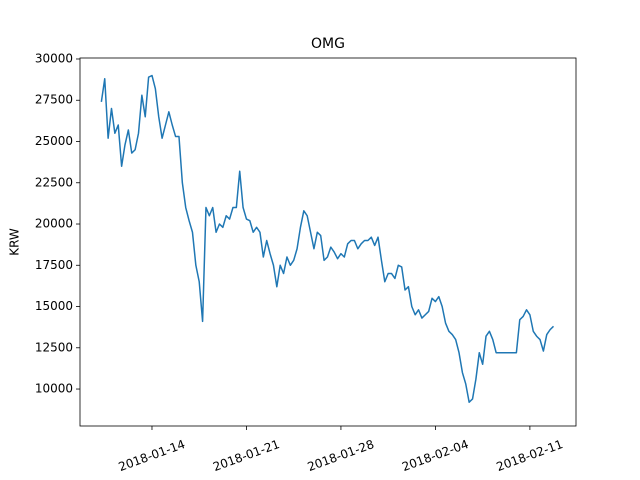 The height and width of the screenshot is (480, 640). Describe the element at coordinates (54, 389) in the screenshot. I see `y-tick-label: 10000` at that location.